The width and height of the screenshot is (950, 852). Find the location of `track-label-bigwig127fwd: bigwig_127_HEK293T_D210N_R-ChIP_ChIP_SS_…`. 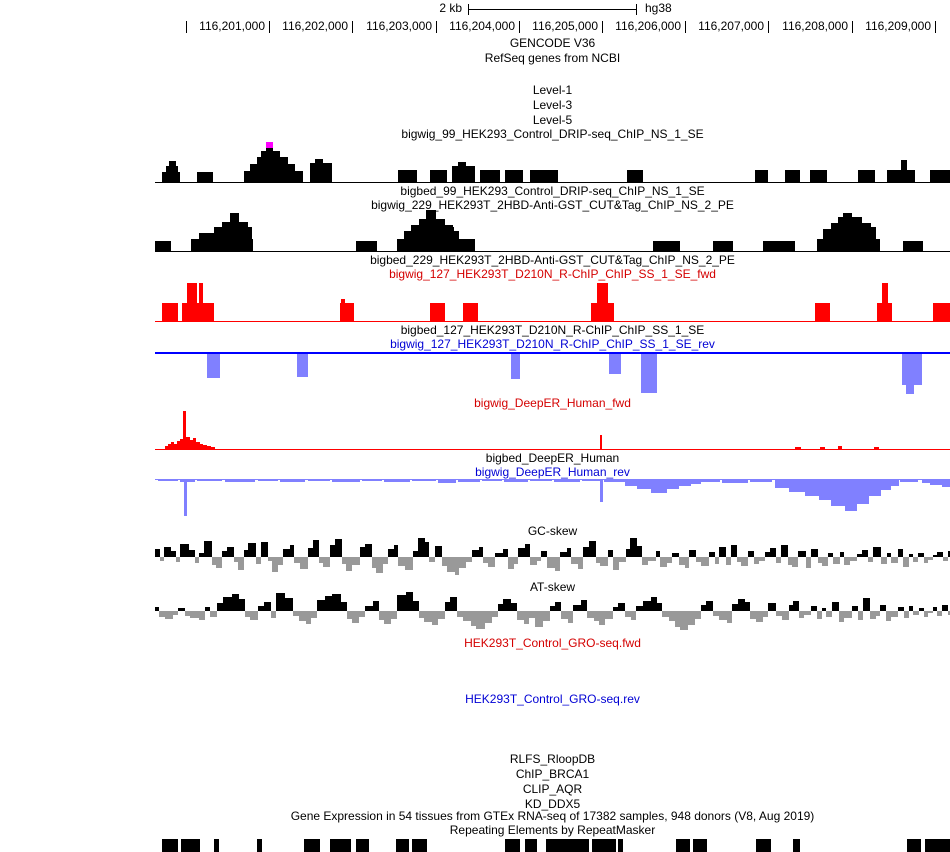

track-label-bigwig127fwd: bigwig_127_HEK293T_D210N_R-ChIP_ChIP_SS_… is located at coordinates (552, 274).